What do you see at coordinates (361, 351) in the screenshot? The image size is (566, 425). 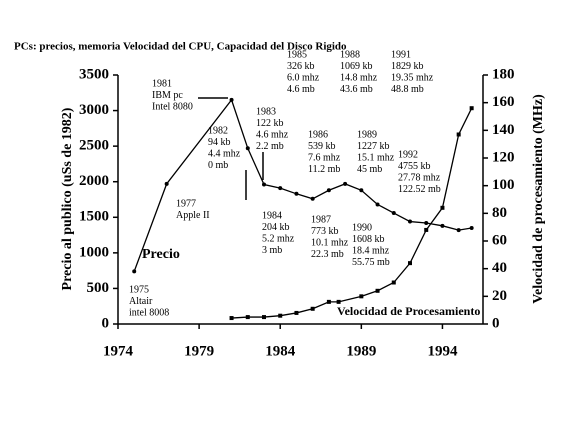 I see `x-tick-label: 1989` at bounding box center [361, 351].